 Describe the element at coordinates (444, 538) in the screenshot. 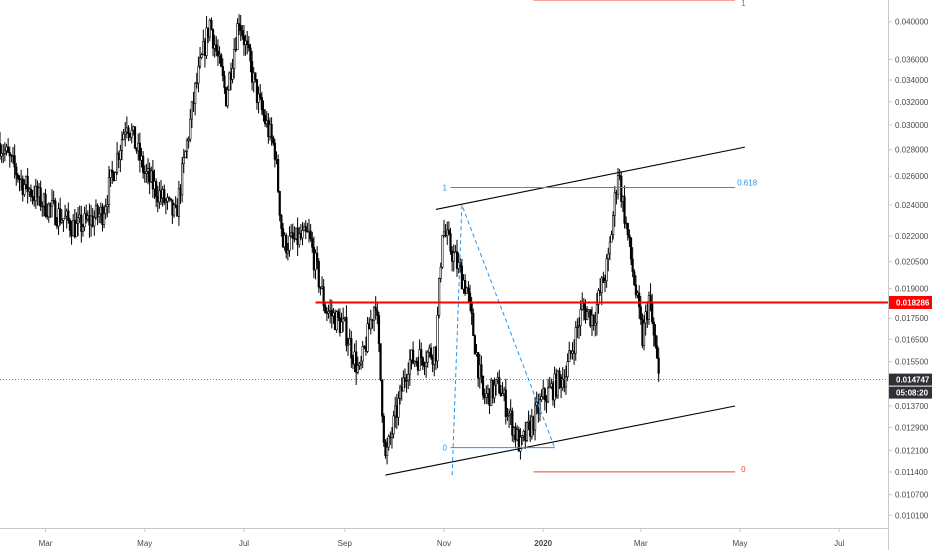

I see `time-axis: Mar May Jul Sep Nov 2020 Mar May Jul` at that location.